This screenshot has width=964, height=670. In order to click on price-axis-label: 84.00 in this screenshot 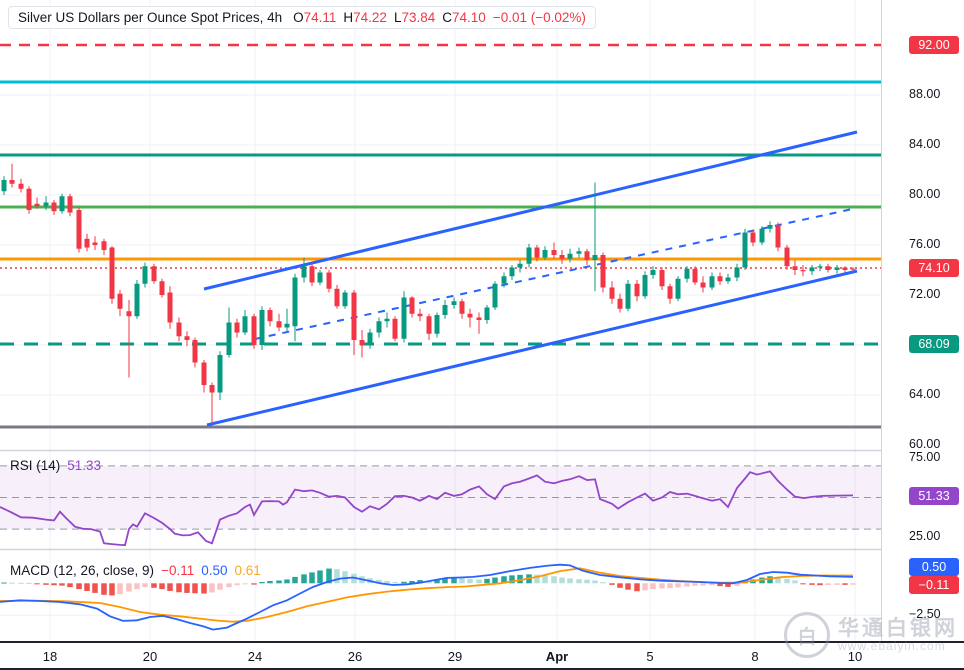, I will do `click(925, 144)`.